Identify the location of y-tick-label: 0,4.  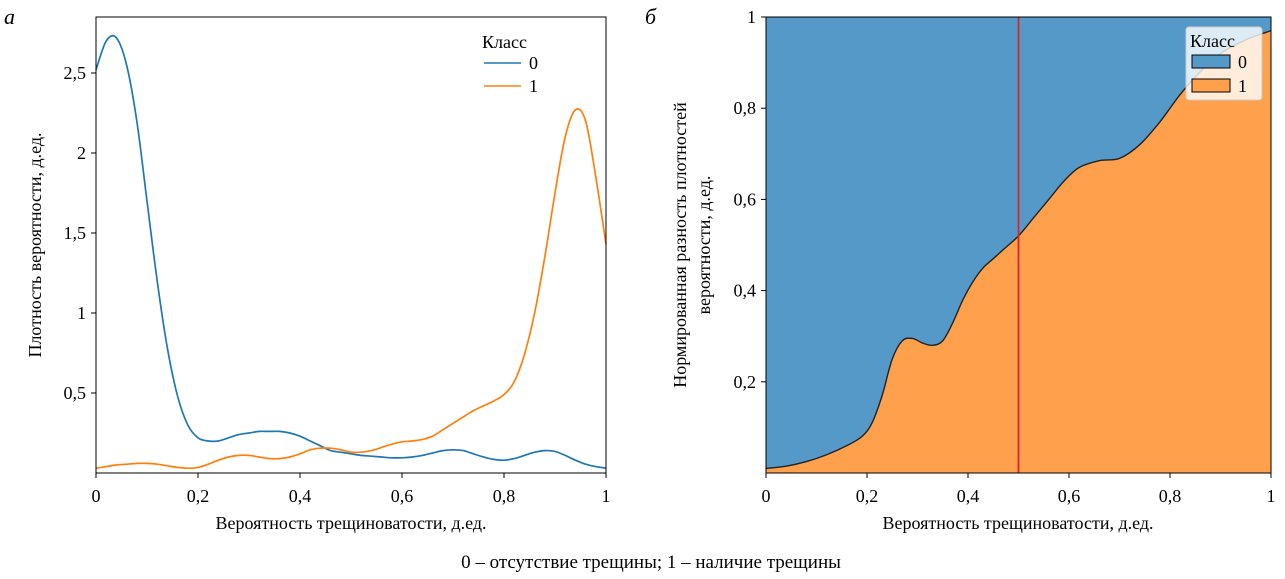
(745, 291).